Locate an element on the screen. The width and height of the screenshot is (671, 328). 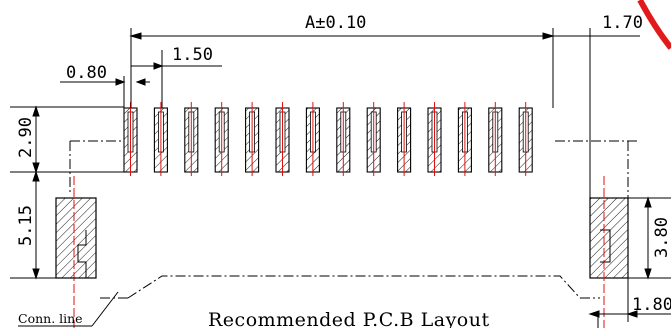
dim-right-mount-height-label: 3.80 is located at coordinates (661, 237).